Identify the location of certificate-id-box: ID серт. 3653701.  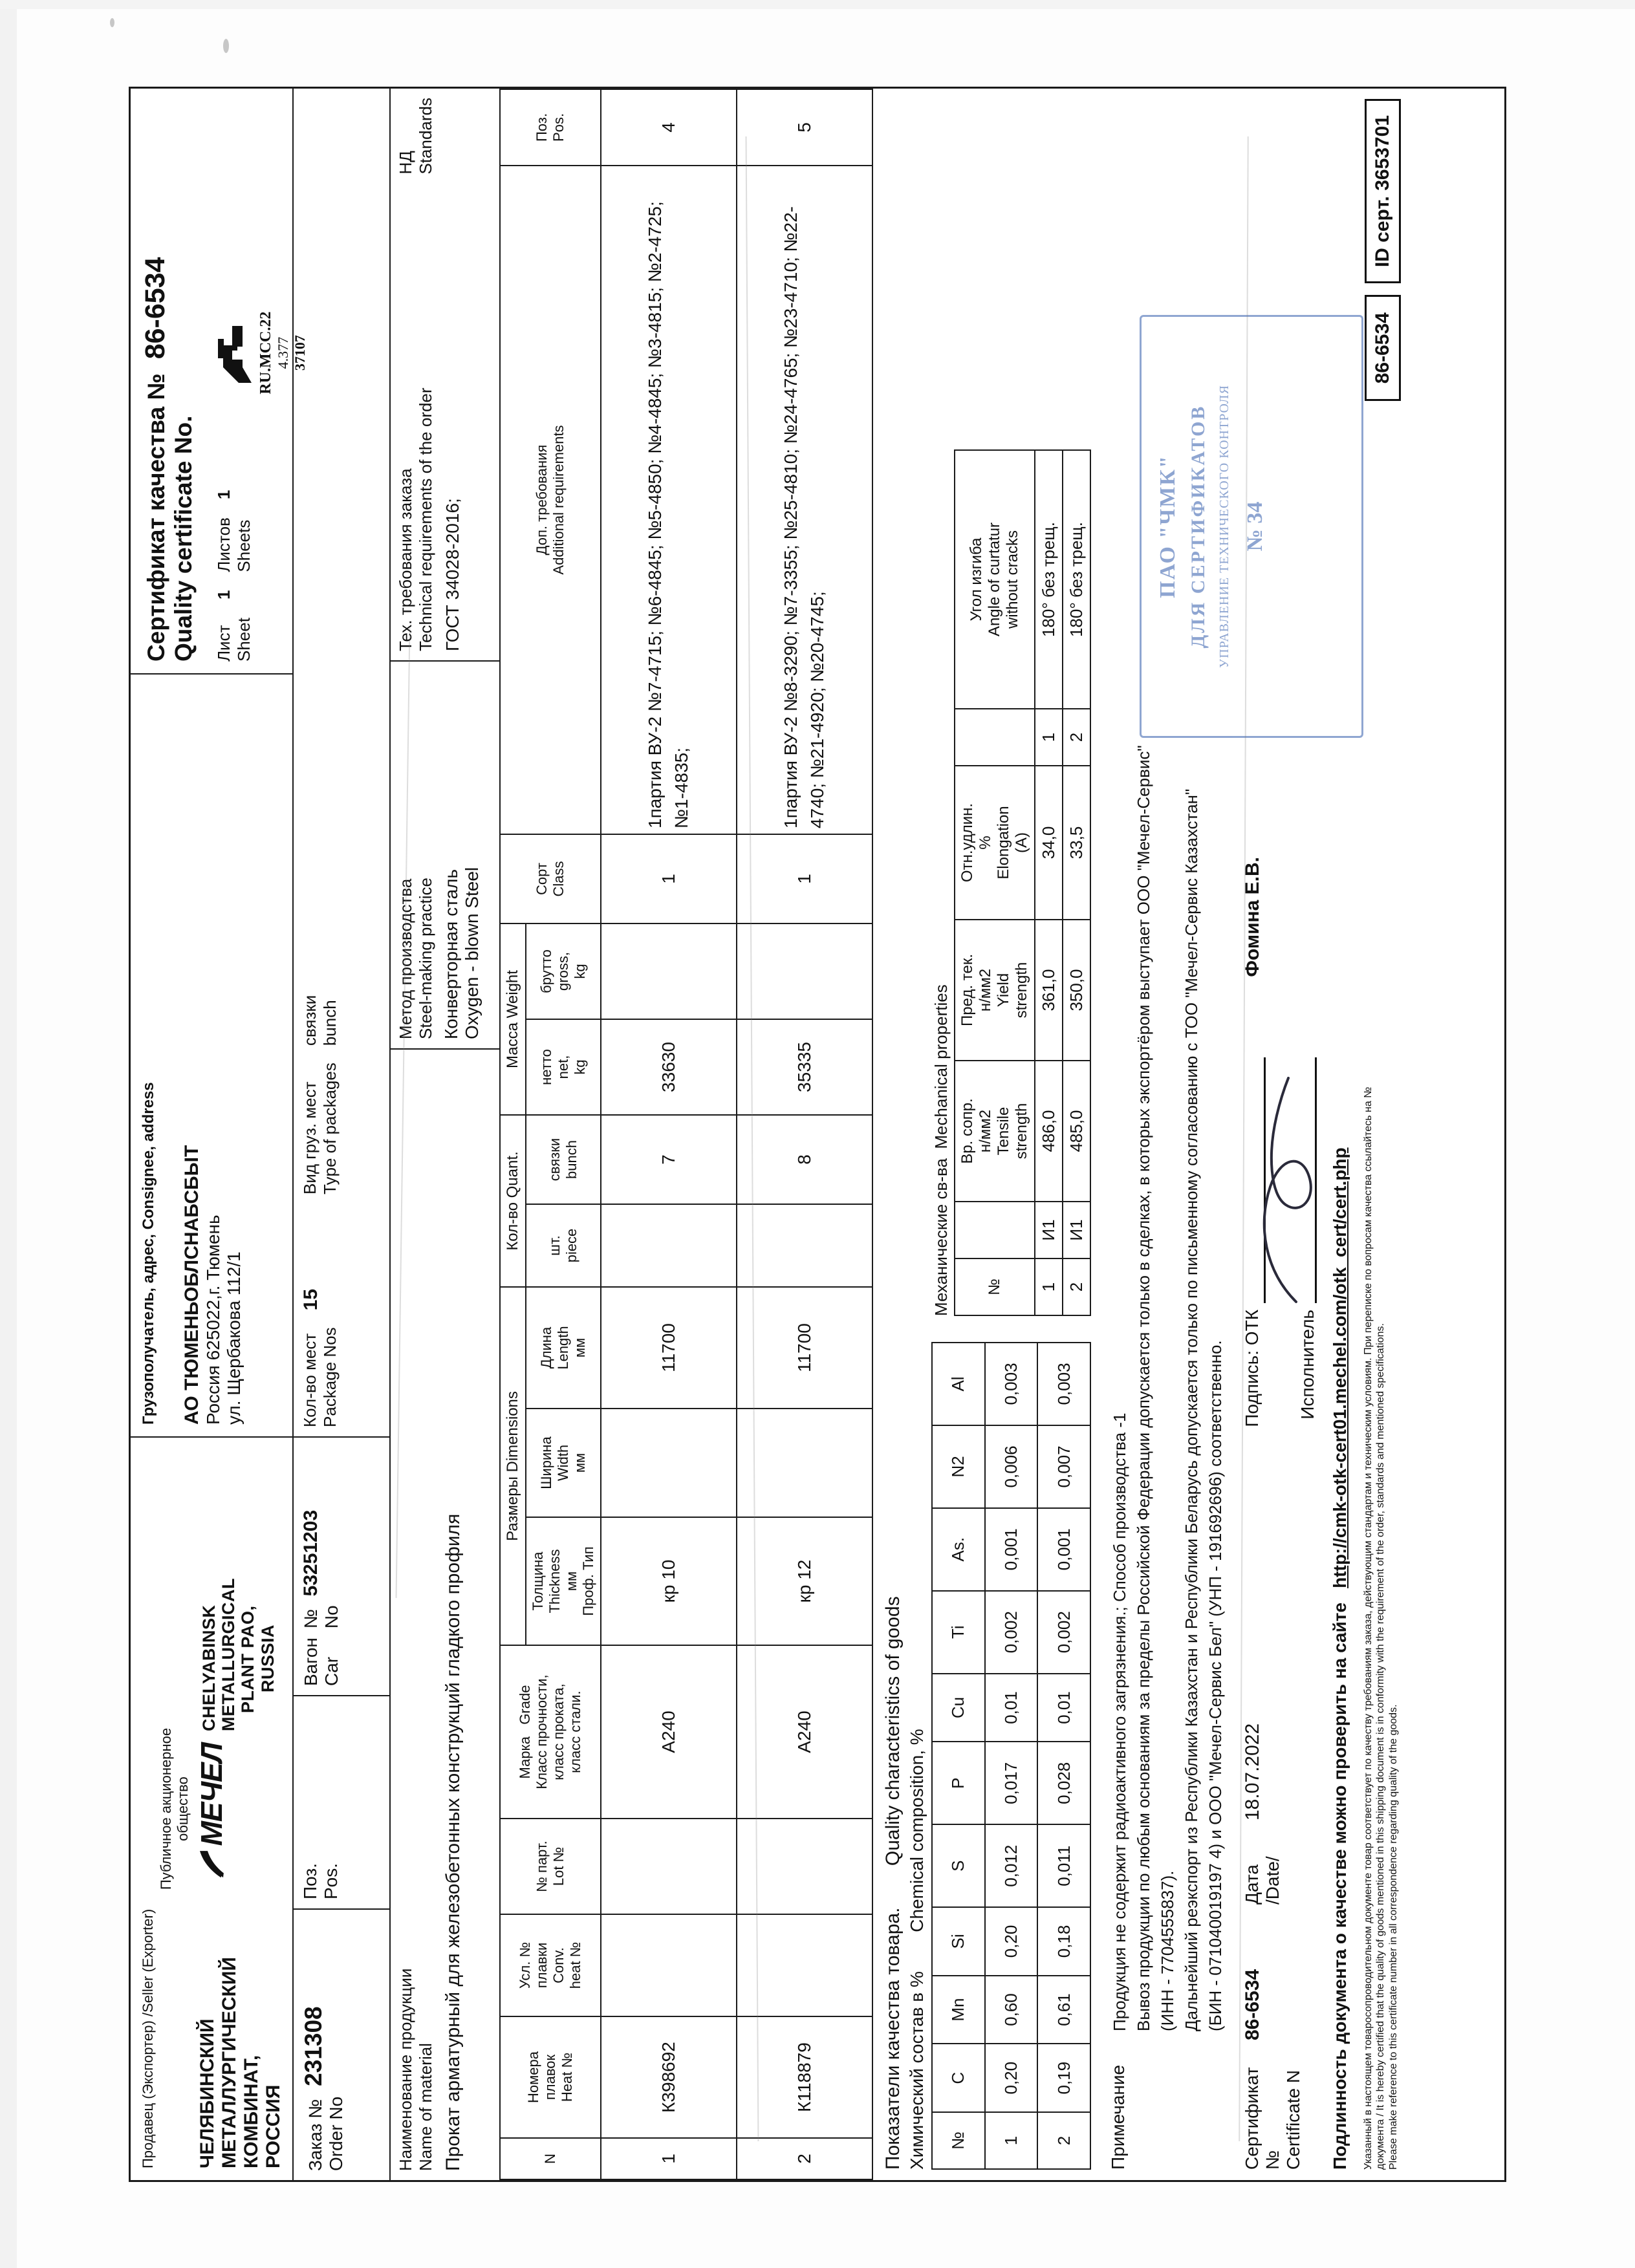
(1382, 190).